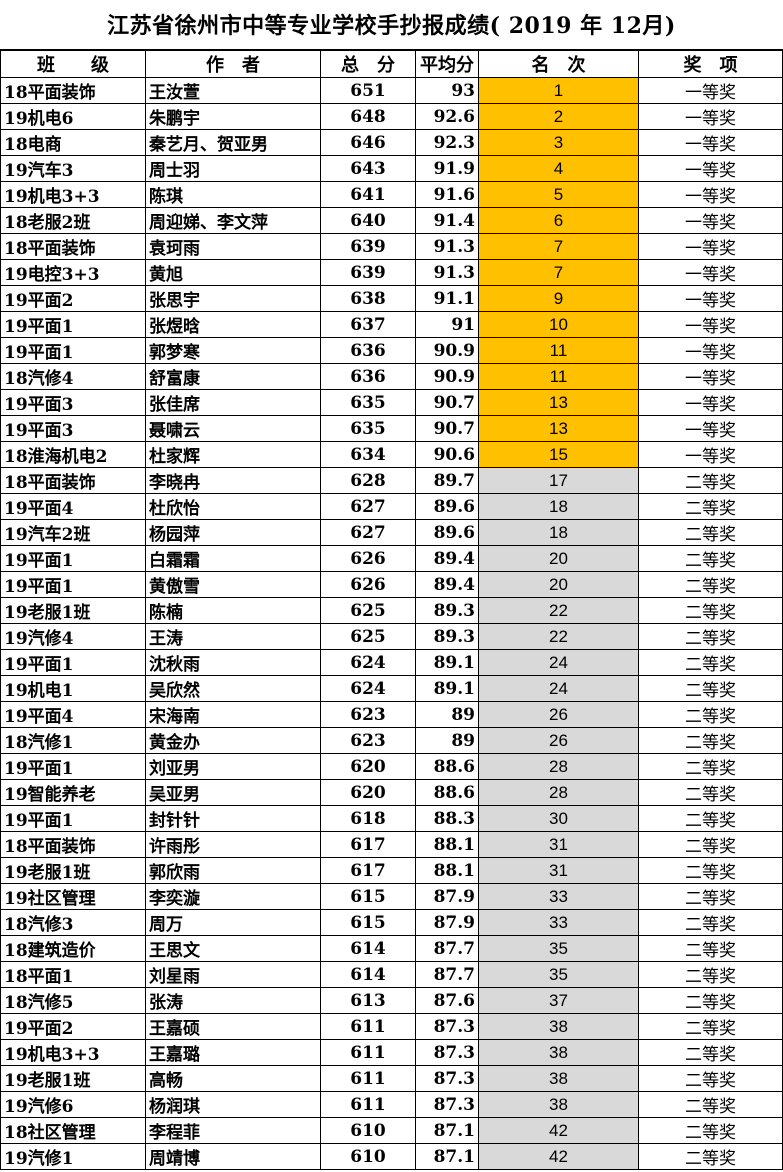  I want to click on author-cell: 朱鹏宇, so click(233, 116).